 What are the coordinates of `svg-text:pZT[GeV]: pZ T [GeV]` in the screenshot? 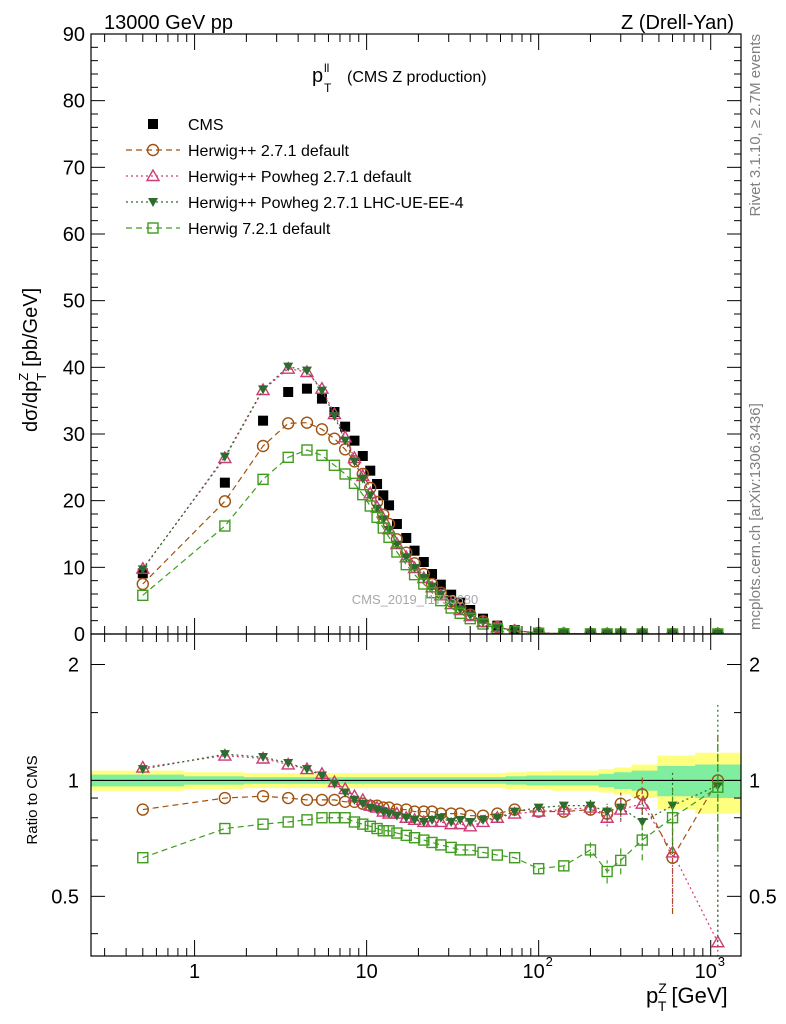 It's located at (687, 997).